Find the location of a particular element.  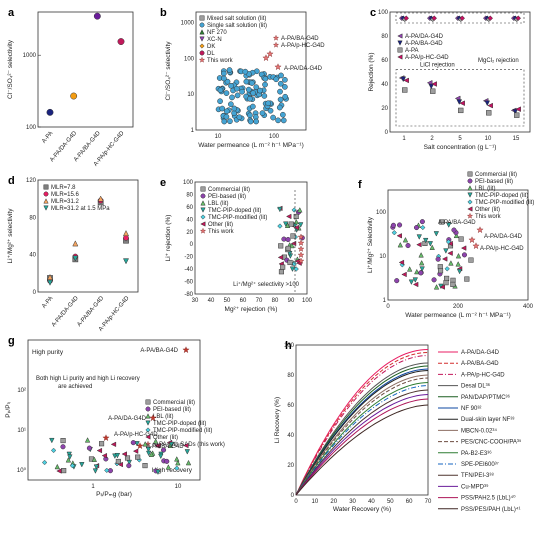

panel-label-e: e is located at coordinates (163, 183).